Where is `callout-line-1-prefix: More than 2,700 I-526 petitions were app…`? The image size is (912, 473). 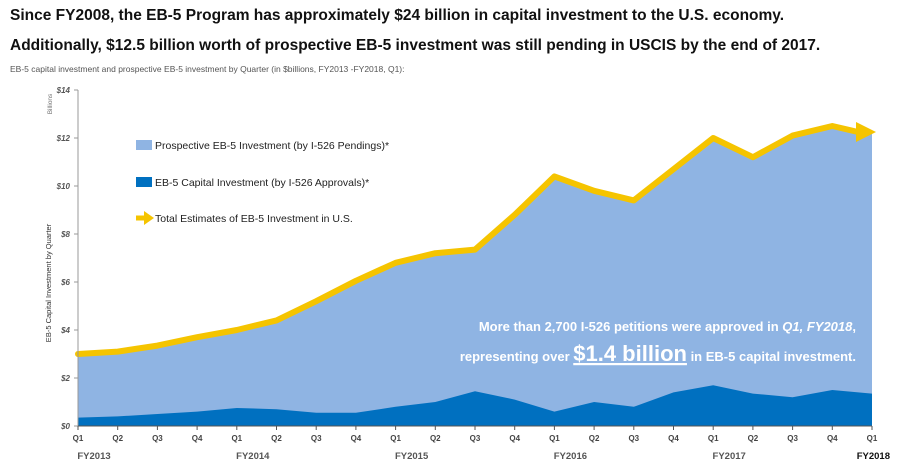
callout-line-1-prefix: More than 2,700 I-526 petitions were app… is located at coordinates (630, 326).